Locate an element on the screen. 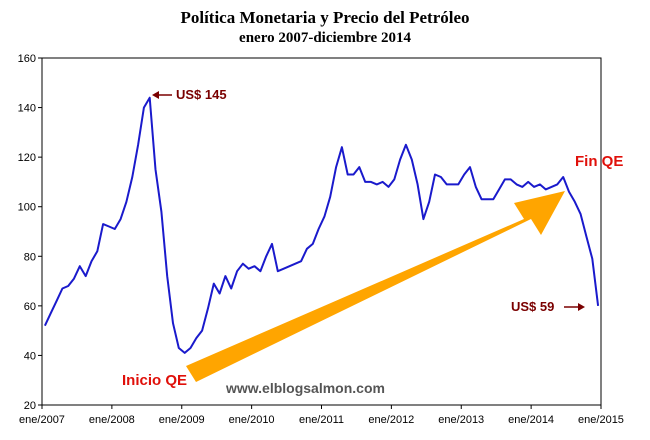  qe-start-label: Inicio QE is located at coordinates (154, 380).